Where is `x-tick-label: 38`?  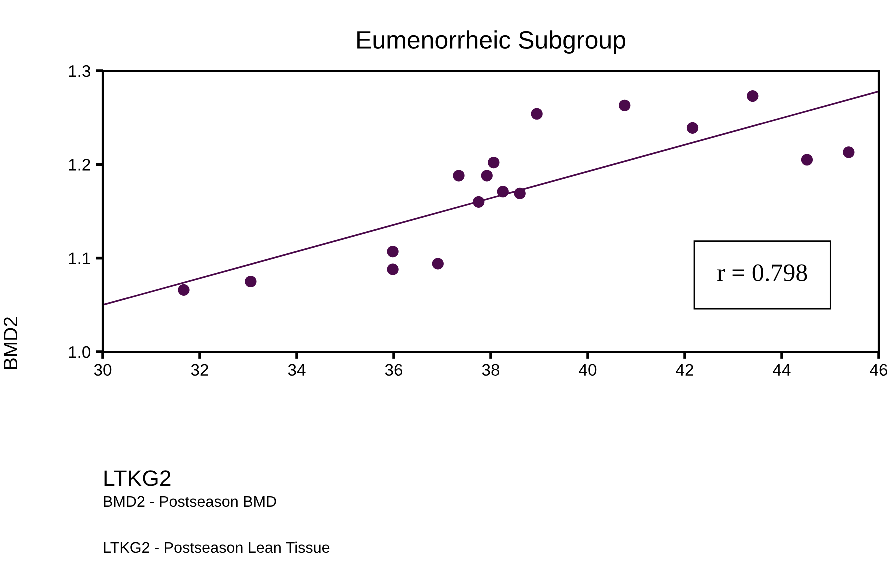
x-tick-label: 38 is located at coordinates (491, 370).